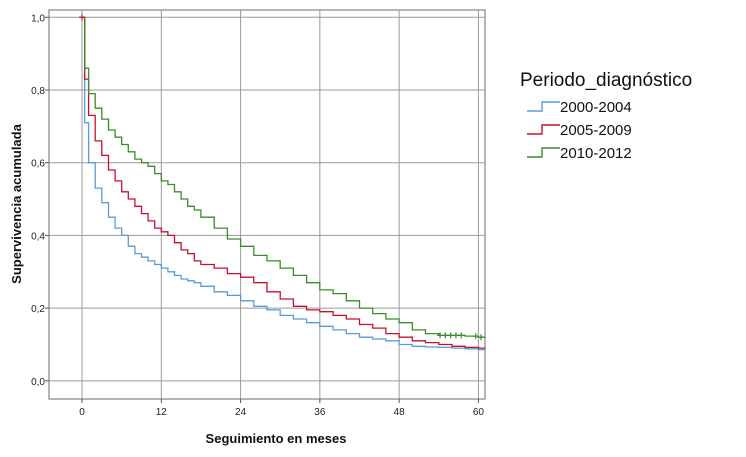  Describe the element at coordinates (38, 382) in the screenshot. I see `y-tick-label: 0,0` at that location.